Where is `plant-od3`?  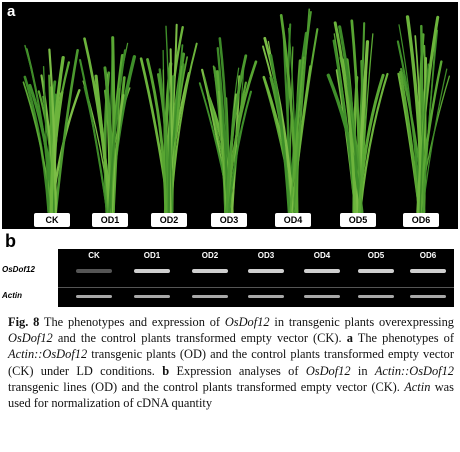 plant-od3 is located at coordinates (228, 125).